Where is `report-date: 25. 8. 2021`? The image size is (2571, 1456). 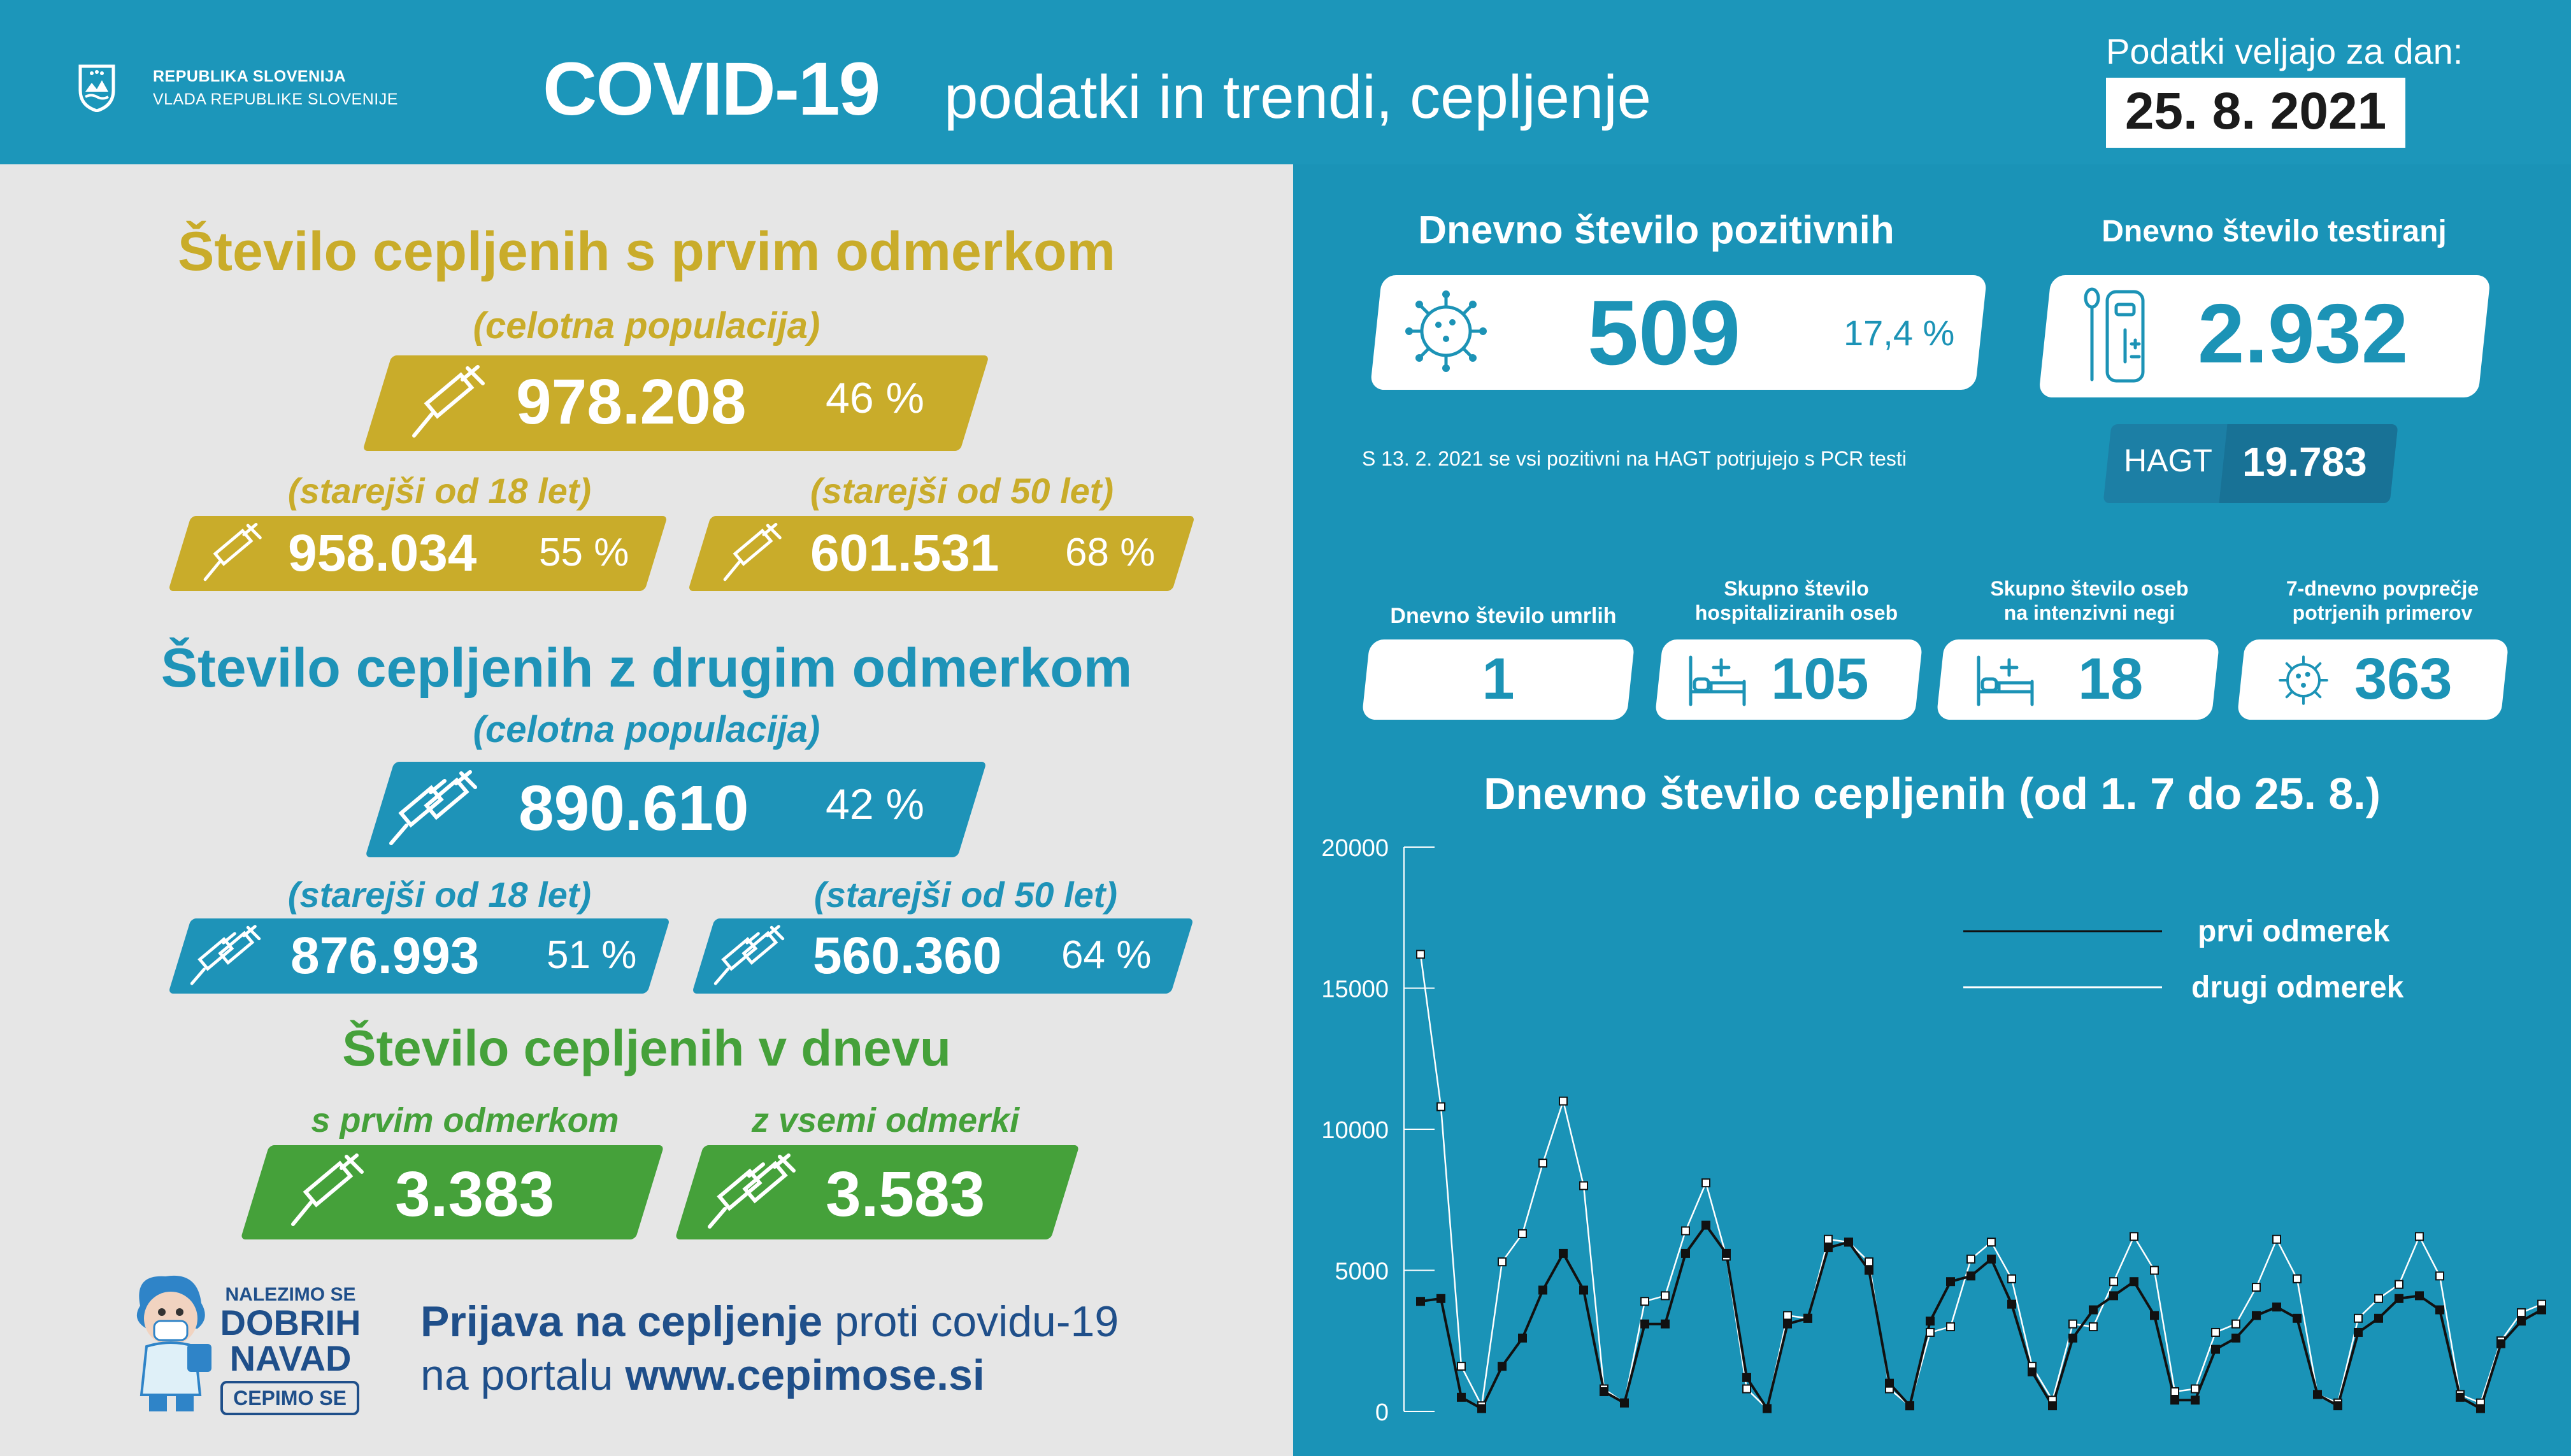
report-date: 25. 8. 2021 is located at coordinates (2255, 111).